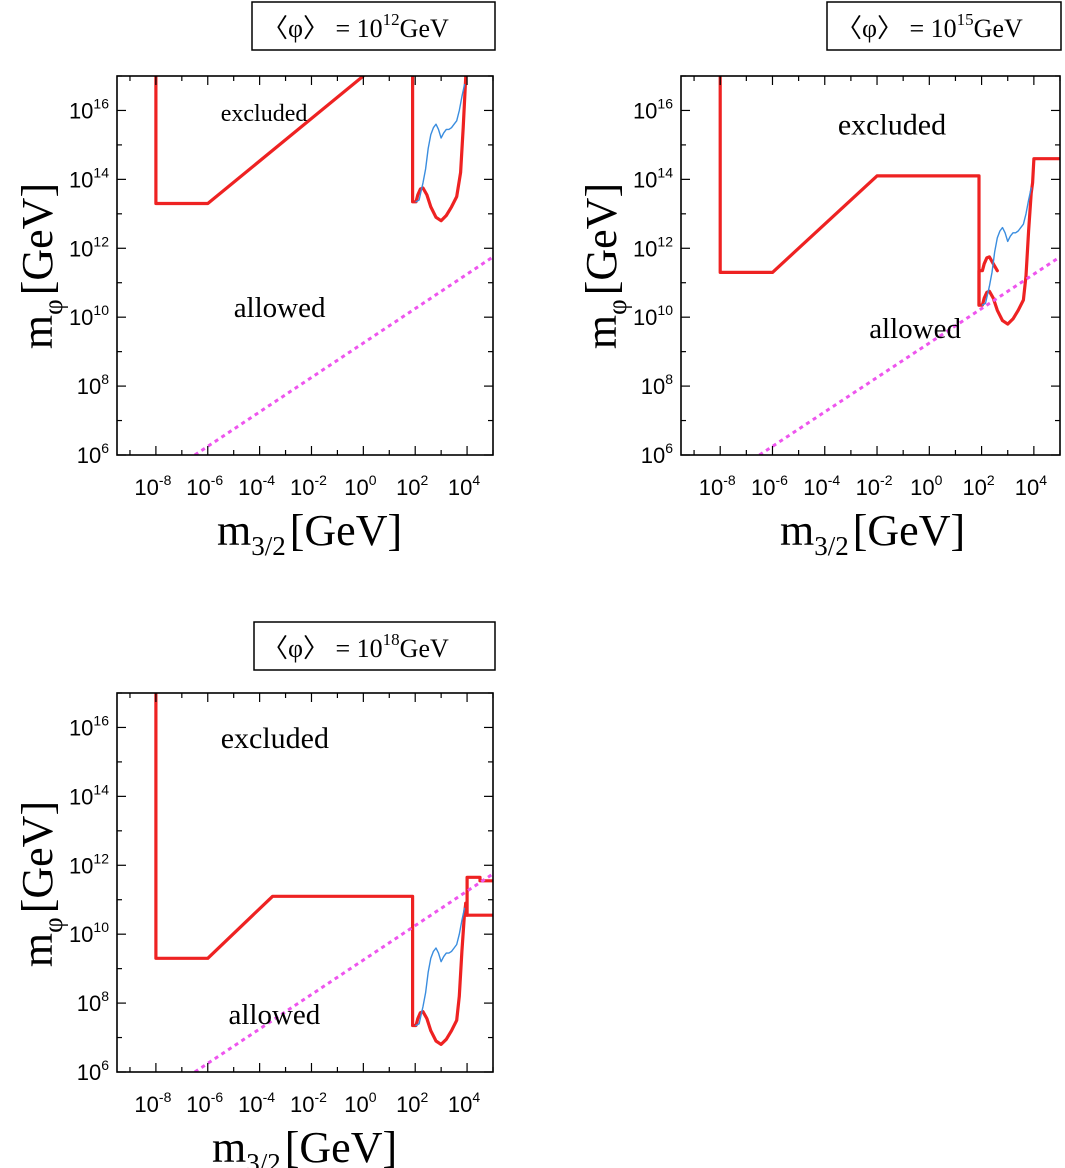 Image resolution: width=1065 pixels, height=1168 pixels. Describe the element at coordinates (601, 239) in the screenshot. I see `y-label-unit: [GeV]` at that location.